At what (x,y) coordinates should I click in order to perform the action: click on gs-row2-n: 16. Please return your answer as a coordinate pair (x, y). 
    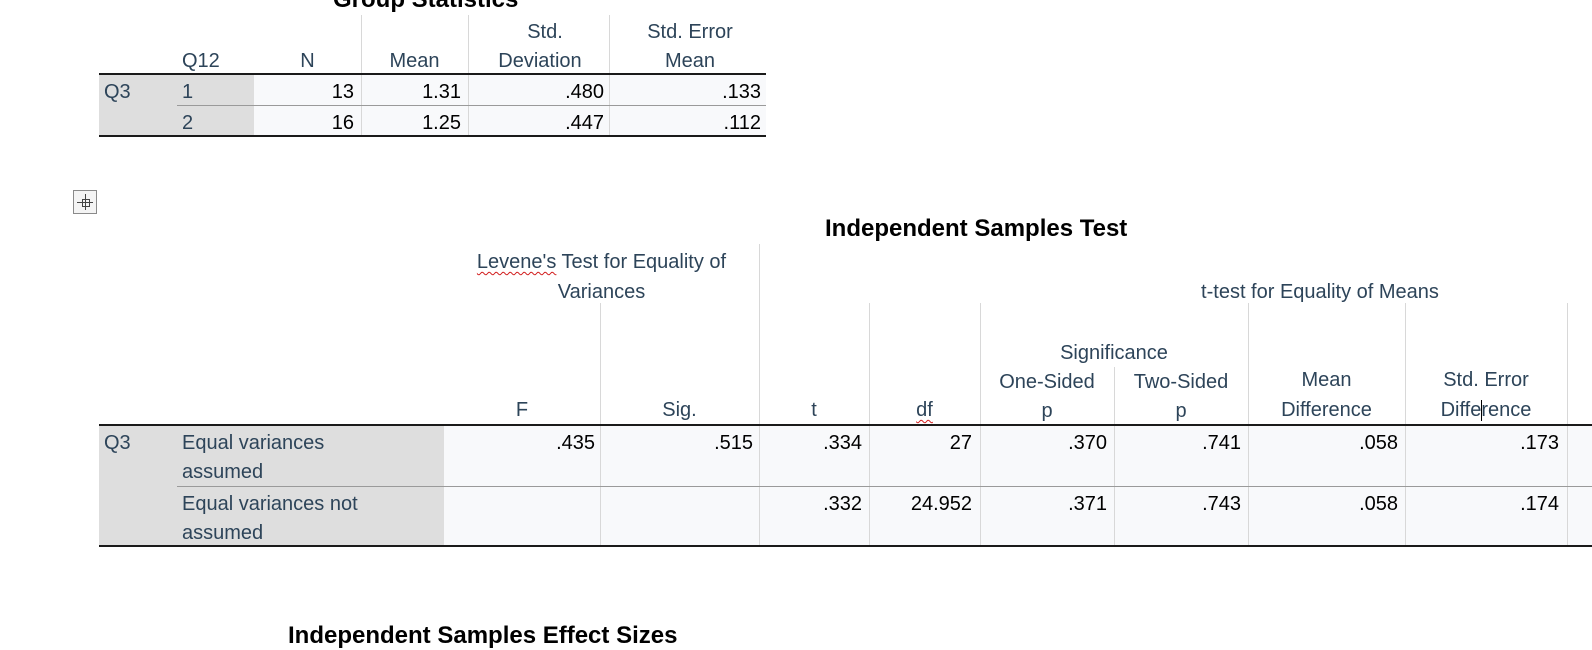
    Looking at the image, I should click on (342, 123).